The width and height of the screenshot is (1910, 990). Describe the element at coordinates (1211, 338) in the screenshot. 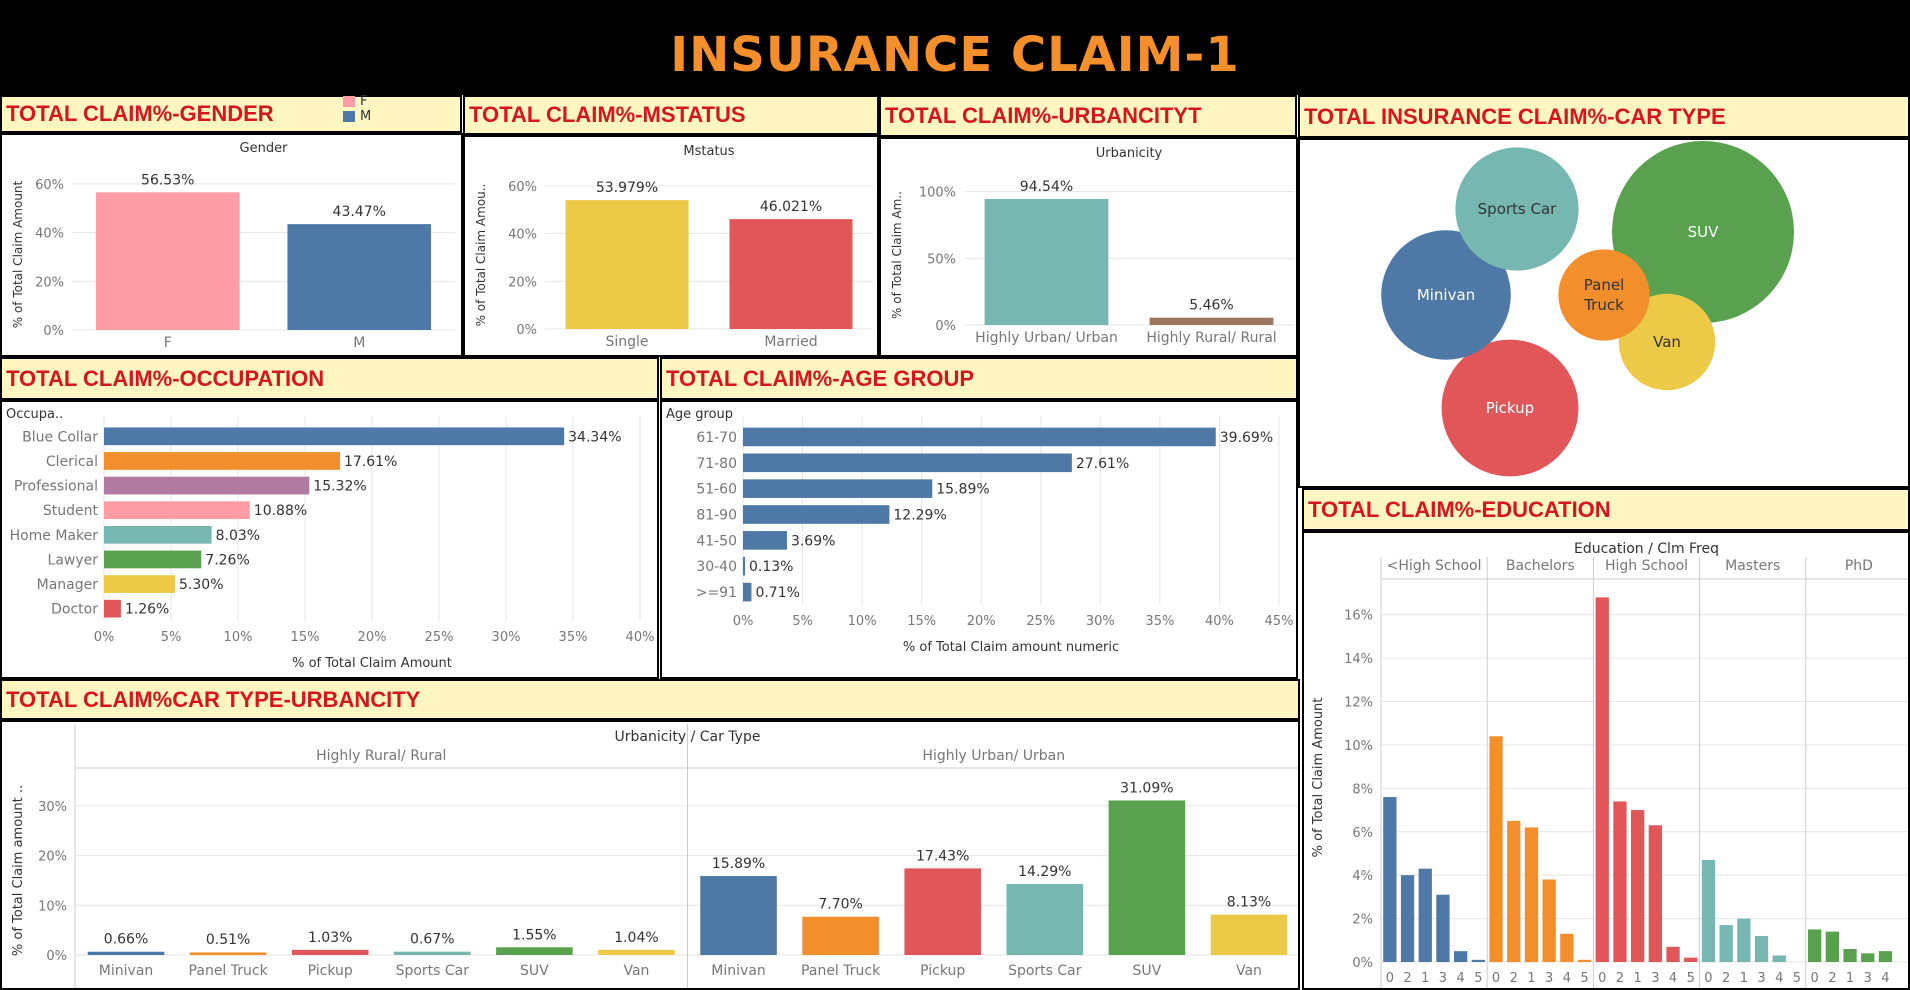

I see `x-tick-label: Highly Rural/ Rural` at that location.